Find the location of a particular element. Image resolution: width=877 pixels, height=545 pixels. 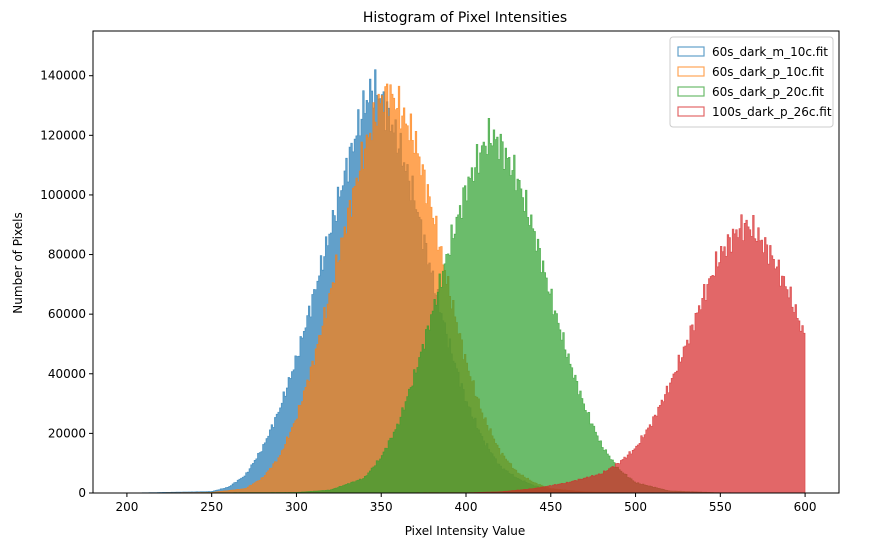

legend-label: 100s_dark_p_26c.fit is located at coordinates (772, 112).